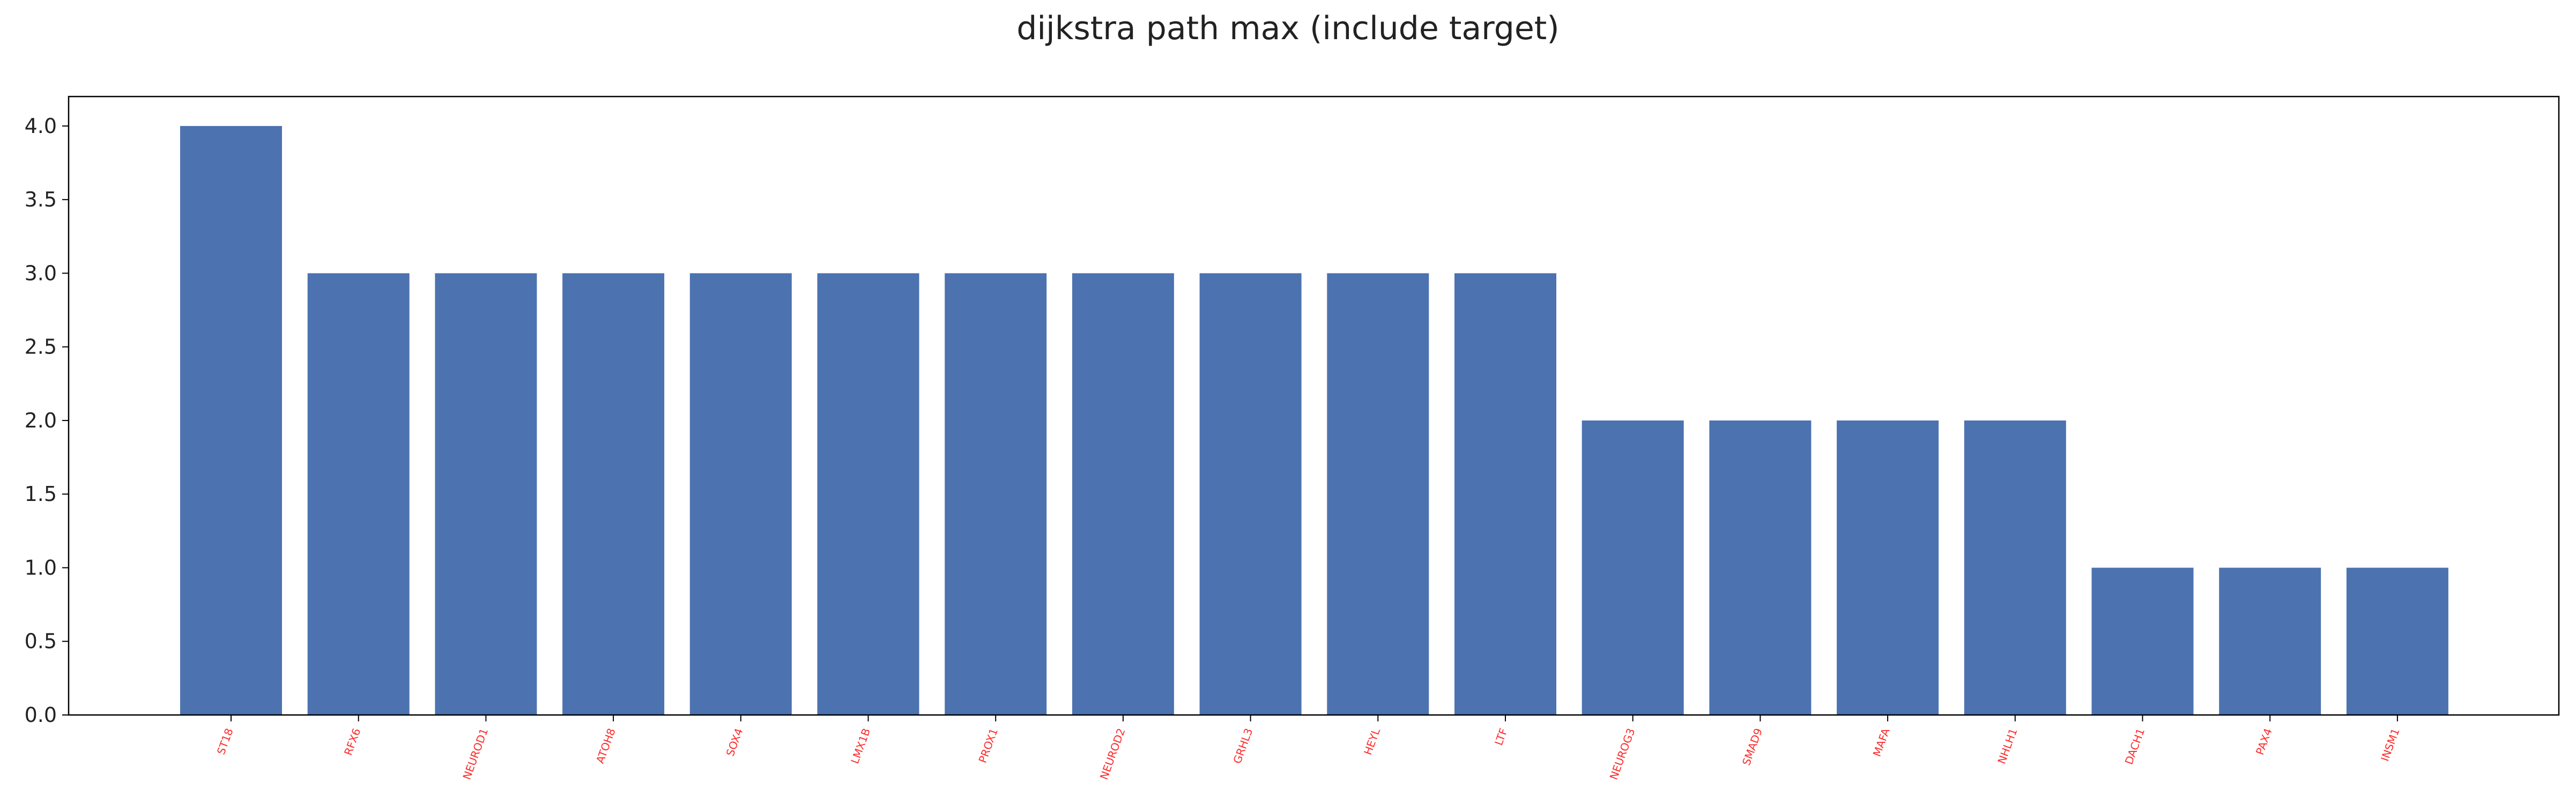 Image resolution: width=2576 pixels, height=804 pixels. Describe the element at coordinates (1753, 747) in the screenshot. I see `x-tick-label: SMAD9` at that location.